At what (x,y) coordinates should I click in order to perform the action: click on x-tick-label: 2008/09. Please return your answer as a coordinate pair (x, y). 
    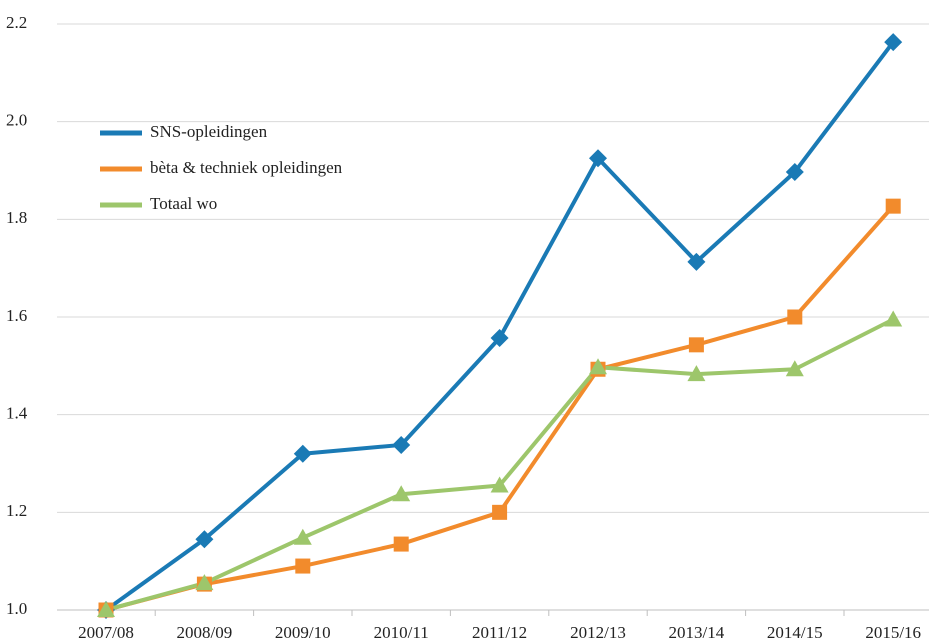
    Looking at the image, I should click on (205, 632).